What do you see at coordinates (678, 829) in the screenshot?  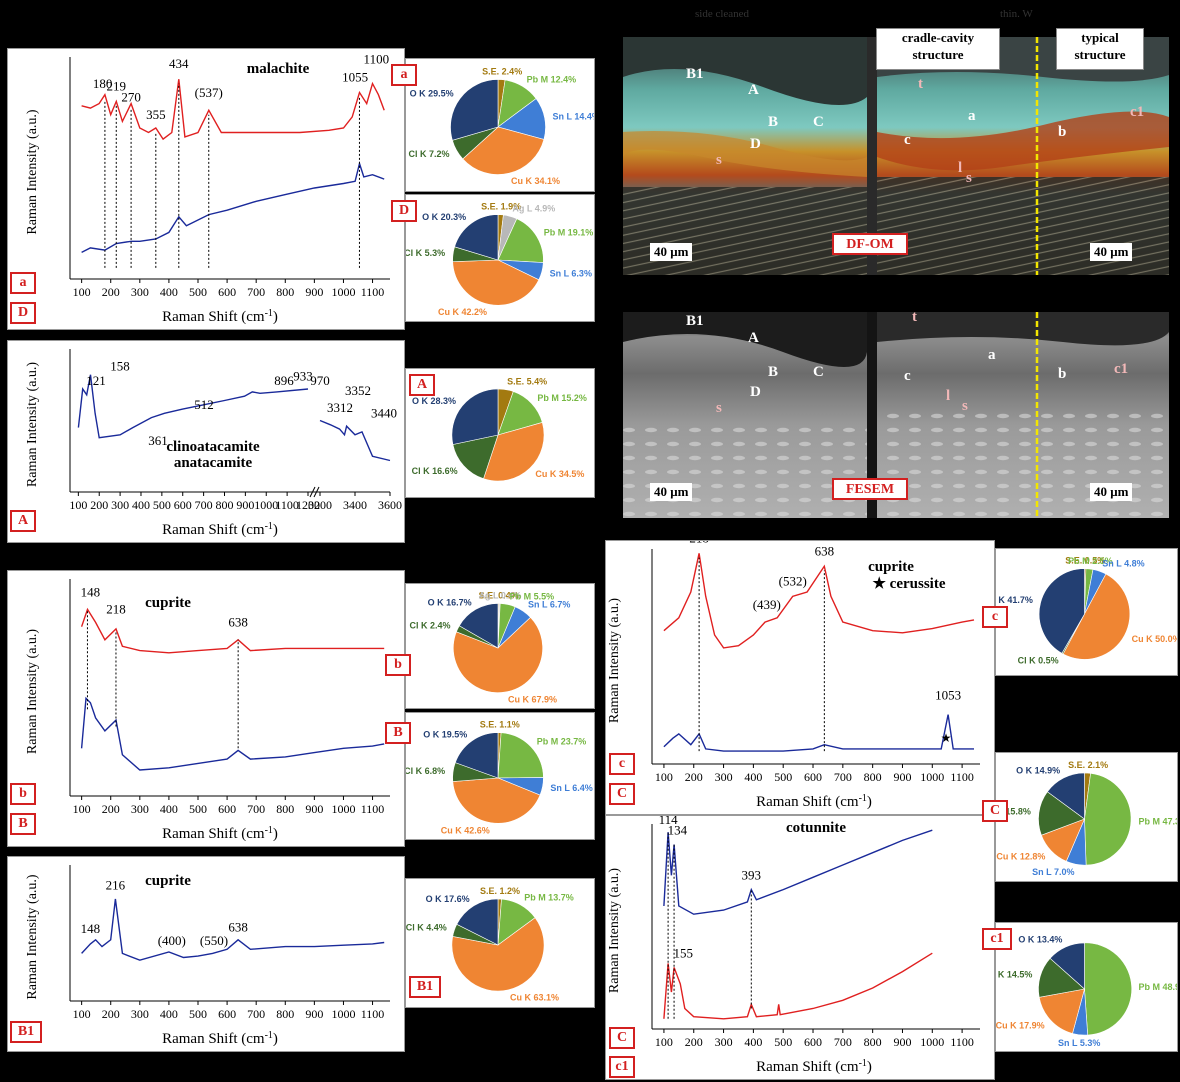 I see `peak-label: 134` at bounding box center [678, 829].